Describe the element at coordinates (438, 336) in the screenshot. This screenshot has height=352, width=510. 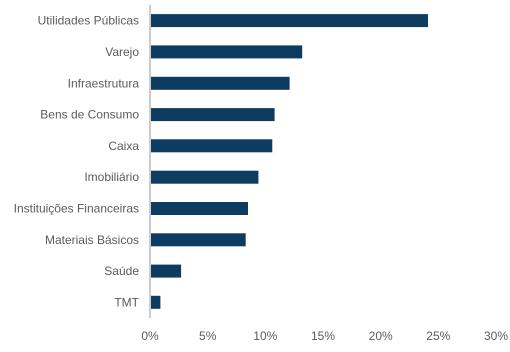
I see `x-tick-label: 25%` at that location.